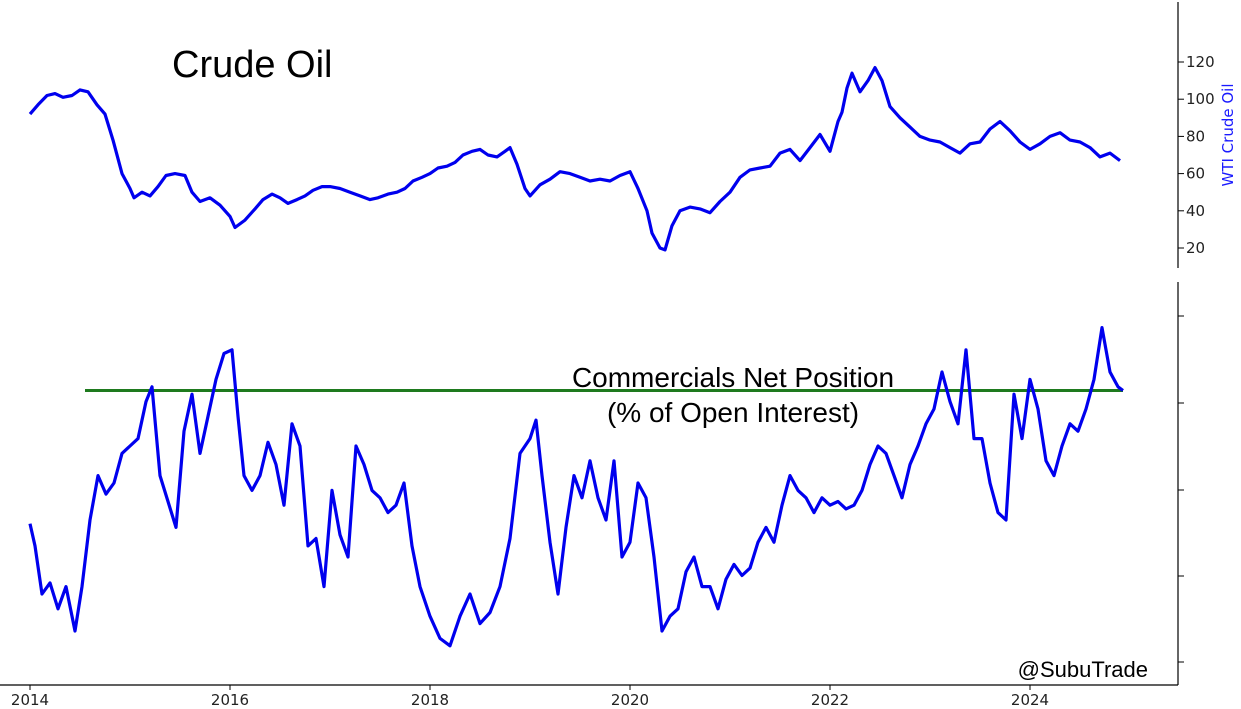  I want to click on x-tick-label: 2022, so click(830, 700).